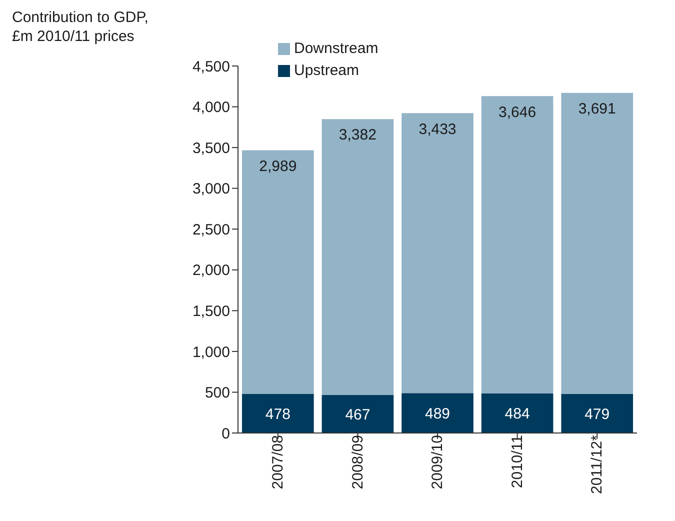  Describe the element at coordinates (357, 135) in the screenshot. I see `data-label: 3,382` at that location.